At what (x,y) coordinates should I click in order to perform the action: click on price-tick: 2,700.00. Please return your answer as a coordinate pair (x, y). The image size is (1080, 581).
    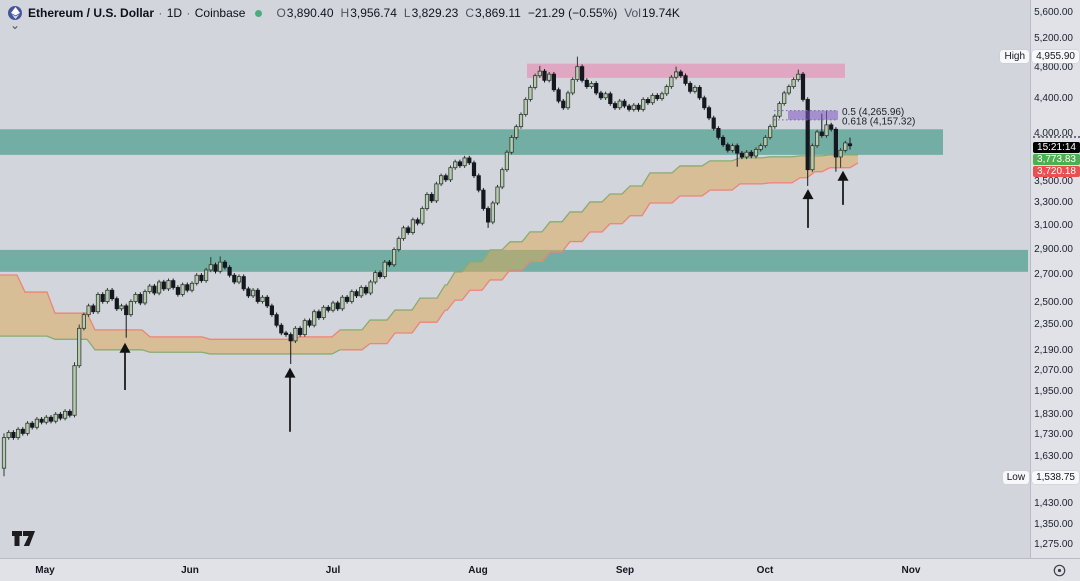
    Looking at the image, I should click on (1053, 275).